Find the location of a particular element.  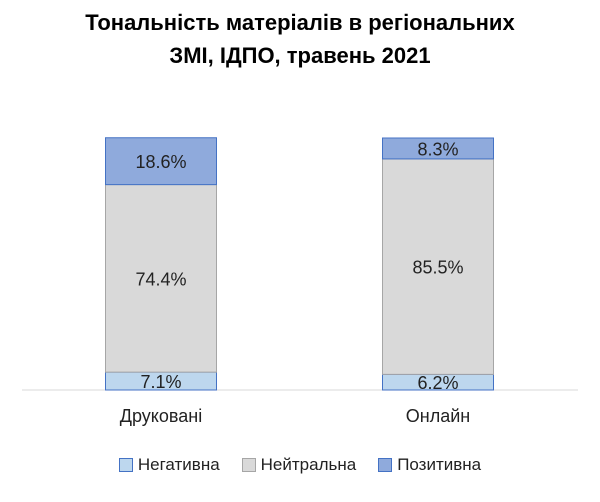

data-label-positive-2: 8.3% is located at coordinates (437, 149).